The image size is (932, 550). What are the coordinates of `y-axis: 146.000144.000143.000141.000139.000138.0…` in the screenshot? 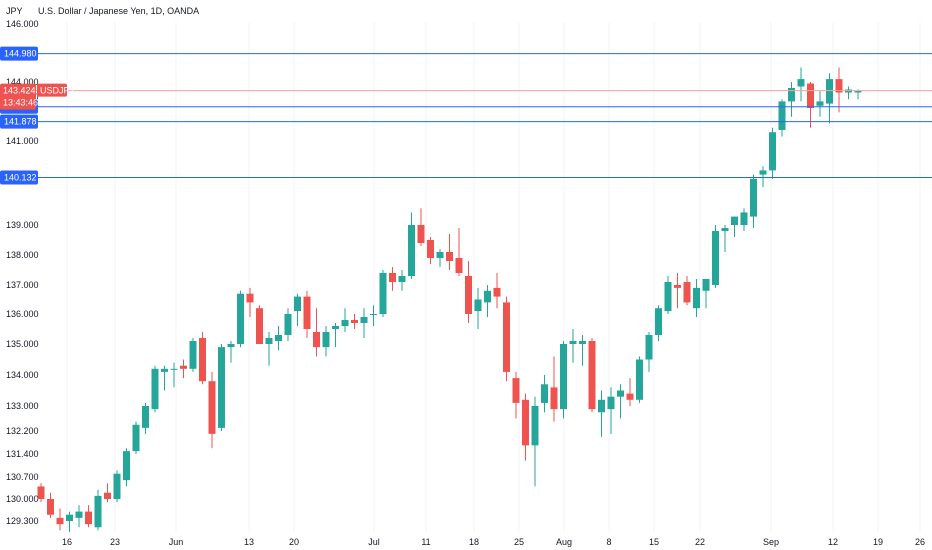 It's located at (22, 272).